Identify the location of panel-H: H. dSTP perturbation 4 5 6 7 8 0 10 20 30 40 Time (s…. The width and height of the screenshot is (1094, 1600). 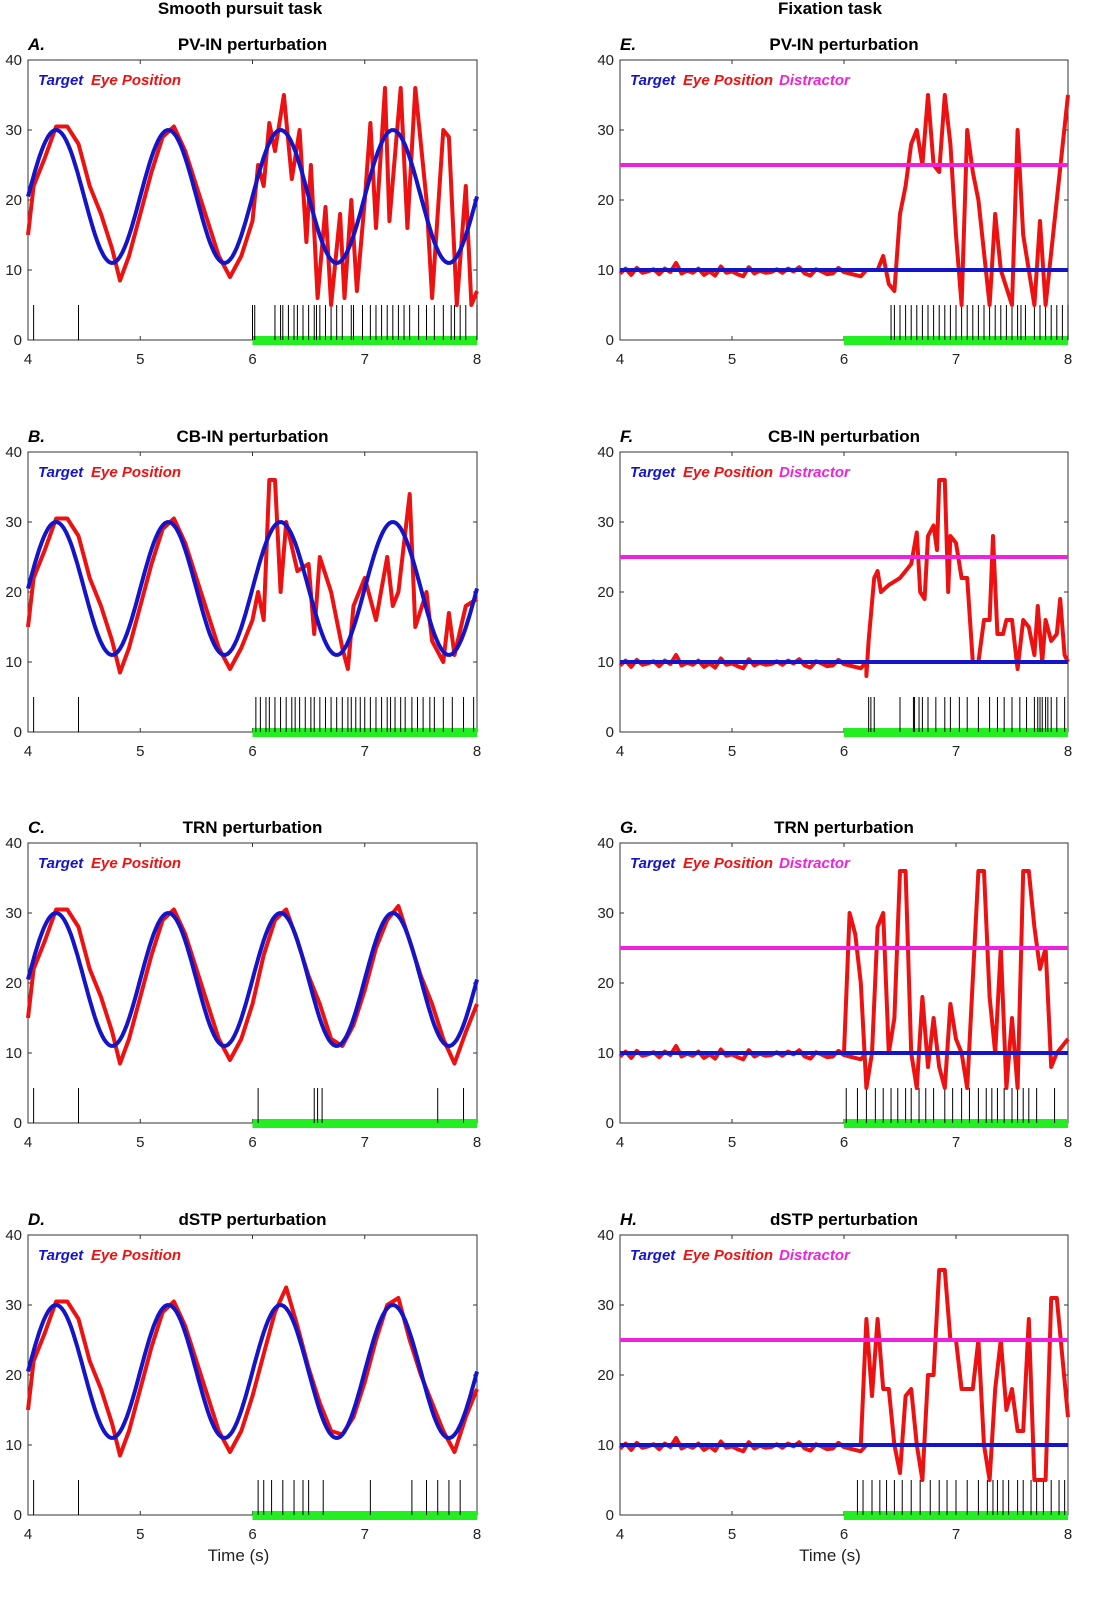
(834, 1387).